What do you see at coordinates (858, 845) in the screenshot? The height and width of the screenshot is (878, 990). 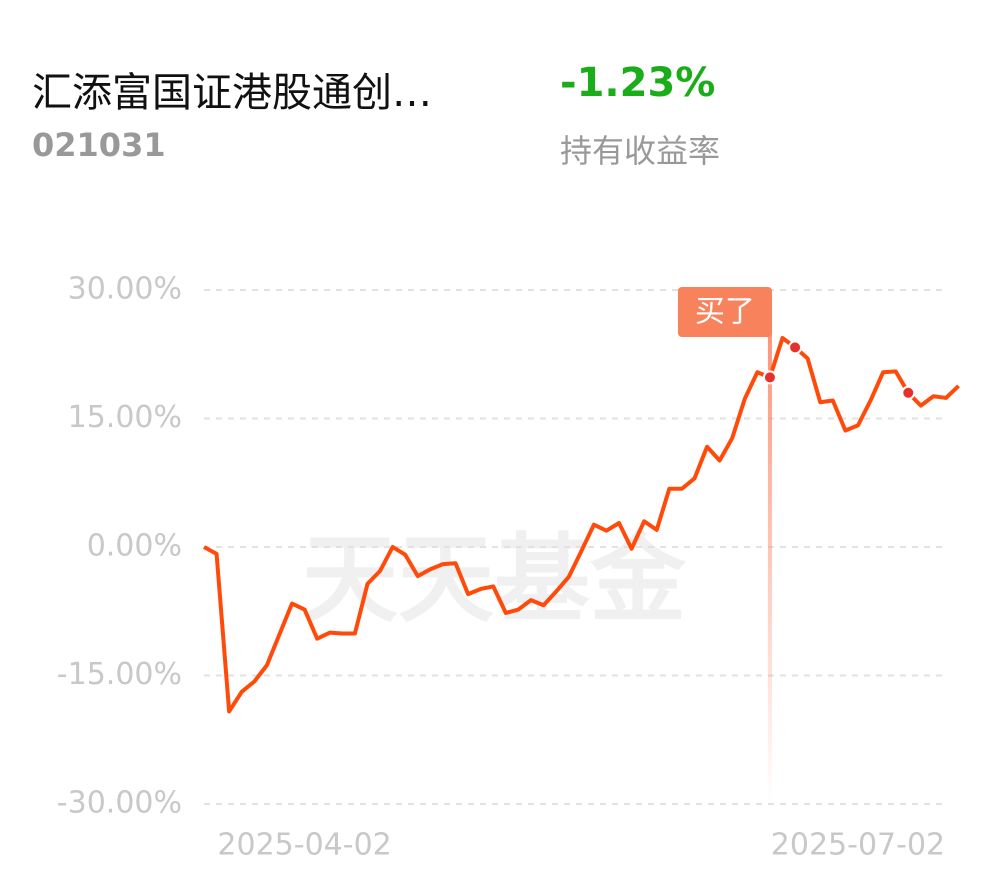 I see `x-tick-label: 2025-07-02` at bounding box center [858, 845].